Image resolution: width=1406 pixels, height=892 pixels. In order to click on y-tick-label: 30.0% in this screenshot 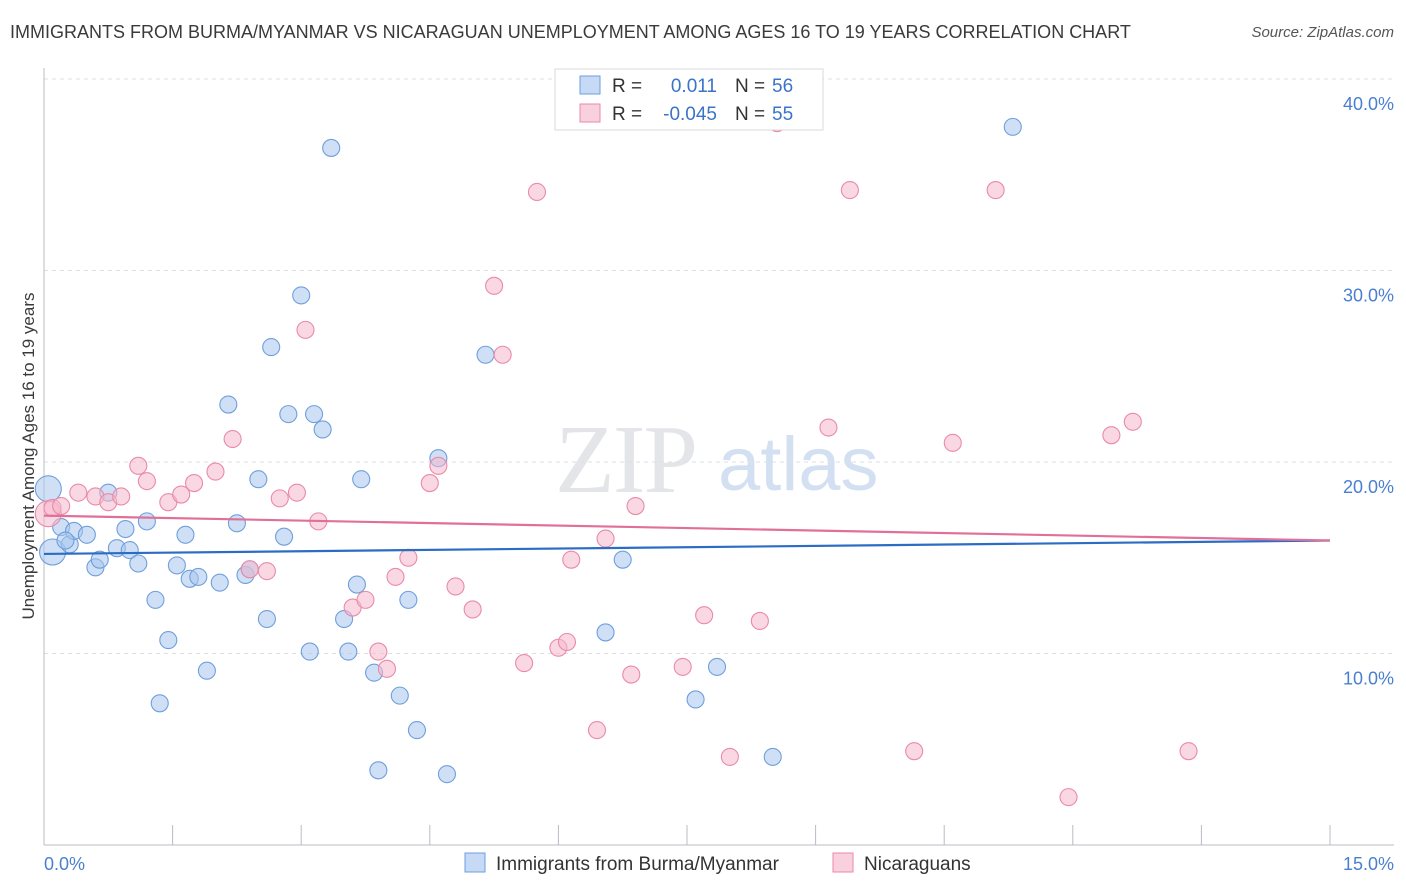, I will do `click(1368, 296)`.